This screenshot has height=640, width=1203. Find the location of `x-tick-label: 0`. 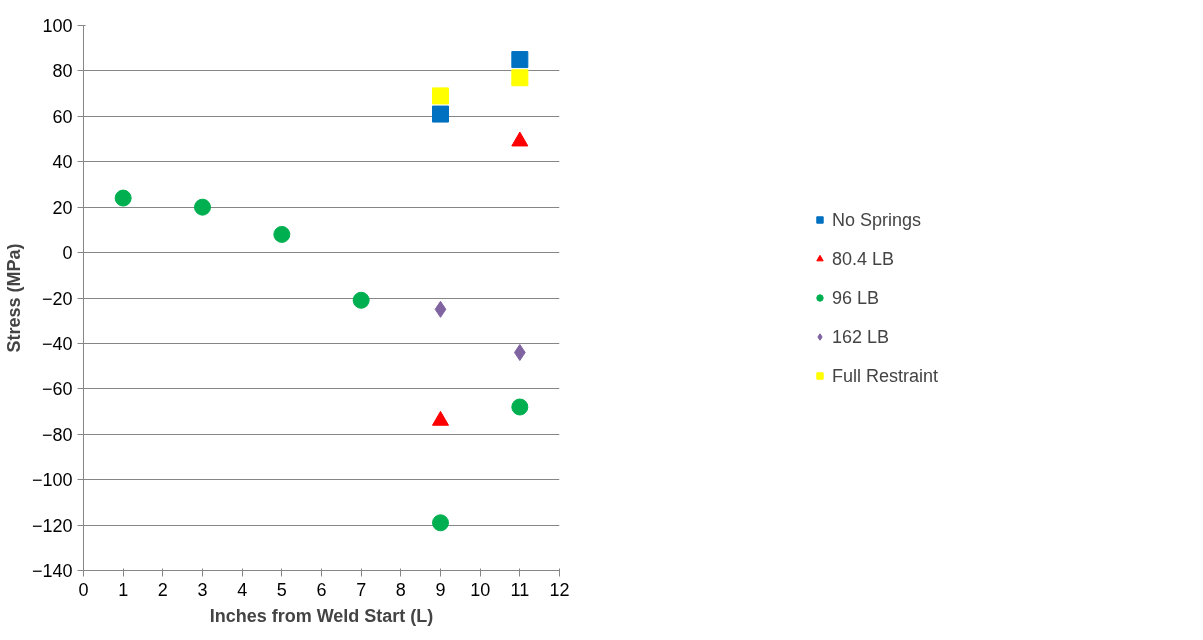

x-tick-label: 0 is located at coordinates (83, 589).